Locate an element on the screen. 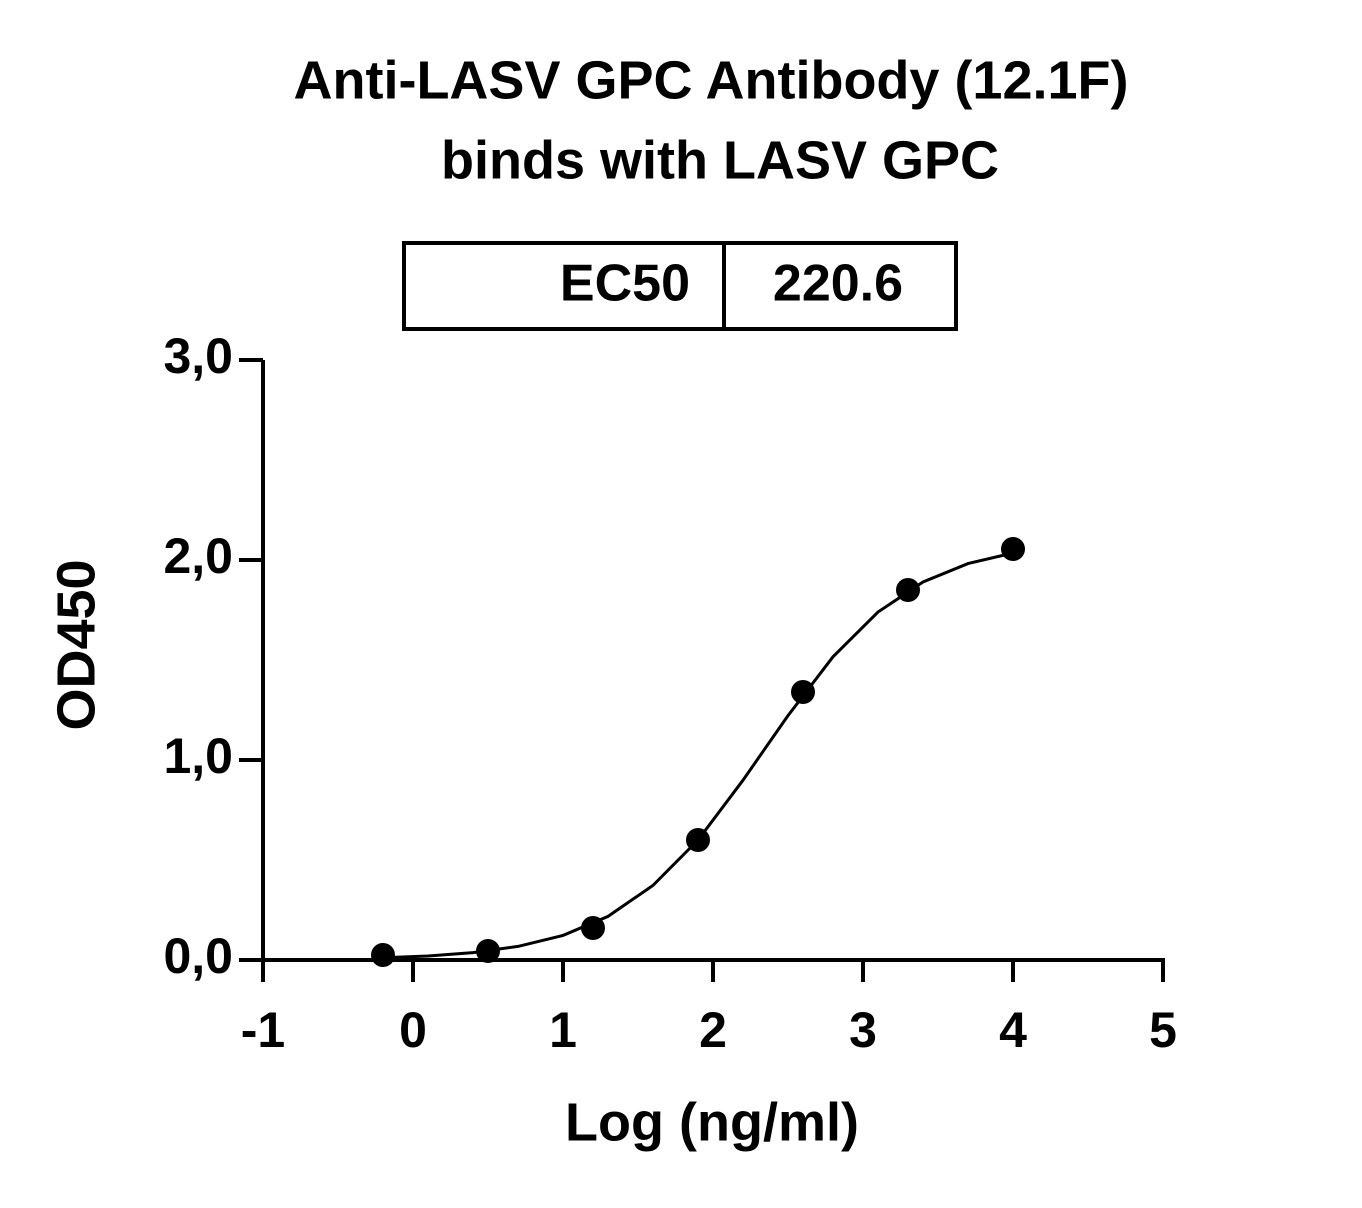 Image resolution: width=1362 pixels, height=1208 pixels. x-axis-title: Log (ng/ml) is located at coordinates (712, 1122).